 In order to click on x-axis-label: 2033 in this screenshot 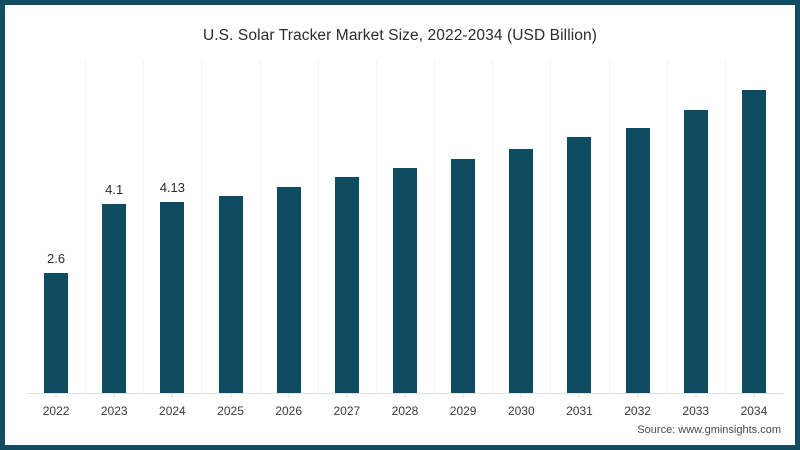, I will do `click(696, 411)`.